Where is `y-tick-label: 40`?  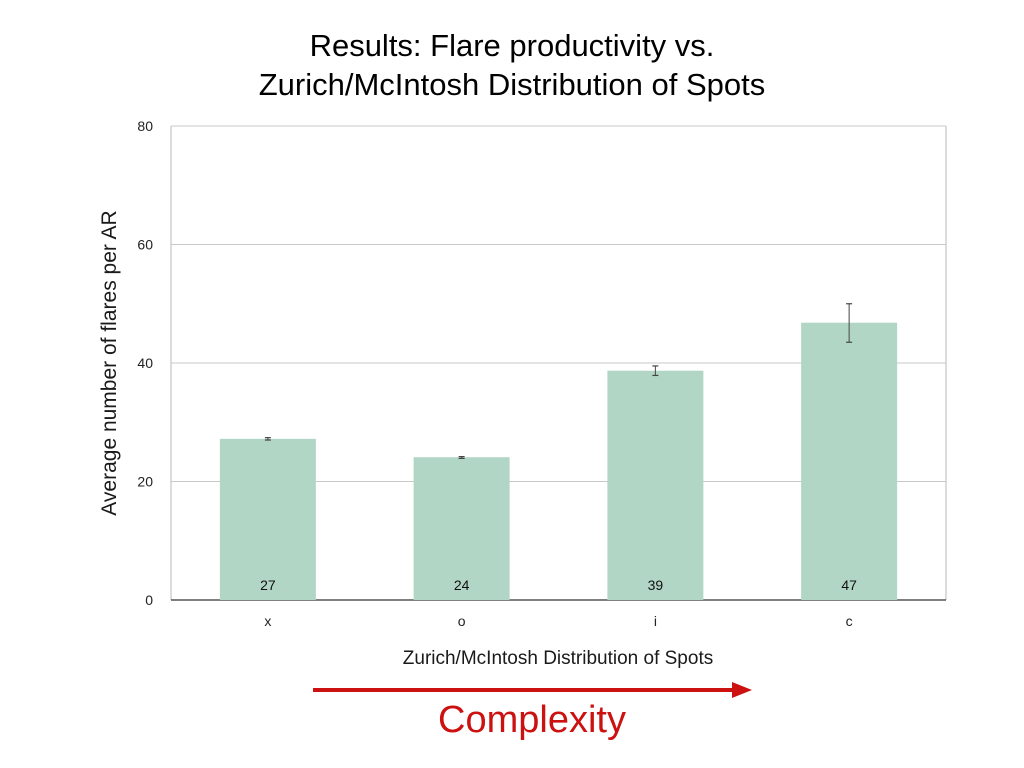
y-tick-label: 40 is located at coordinates (145, 363).